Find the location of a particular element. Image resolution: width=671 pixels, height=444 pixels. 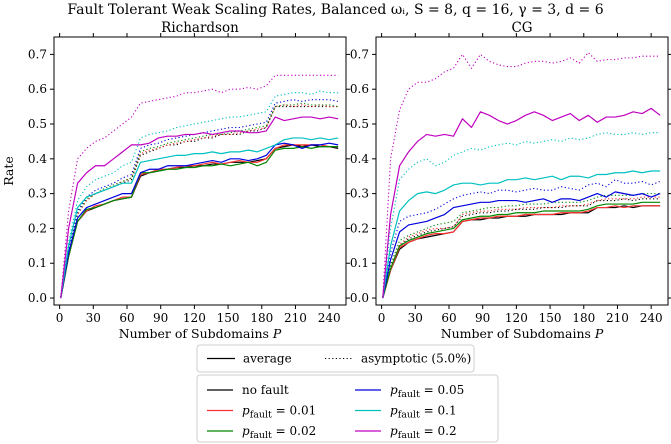

richardson-x-tick-label: 180 is located at coordinates (261, 318).